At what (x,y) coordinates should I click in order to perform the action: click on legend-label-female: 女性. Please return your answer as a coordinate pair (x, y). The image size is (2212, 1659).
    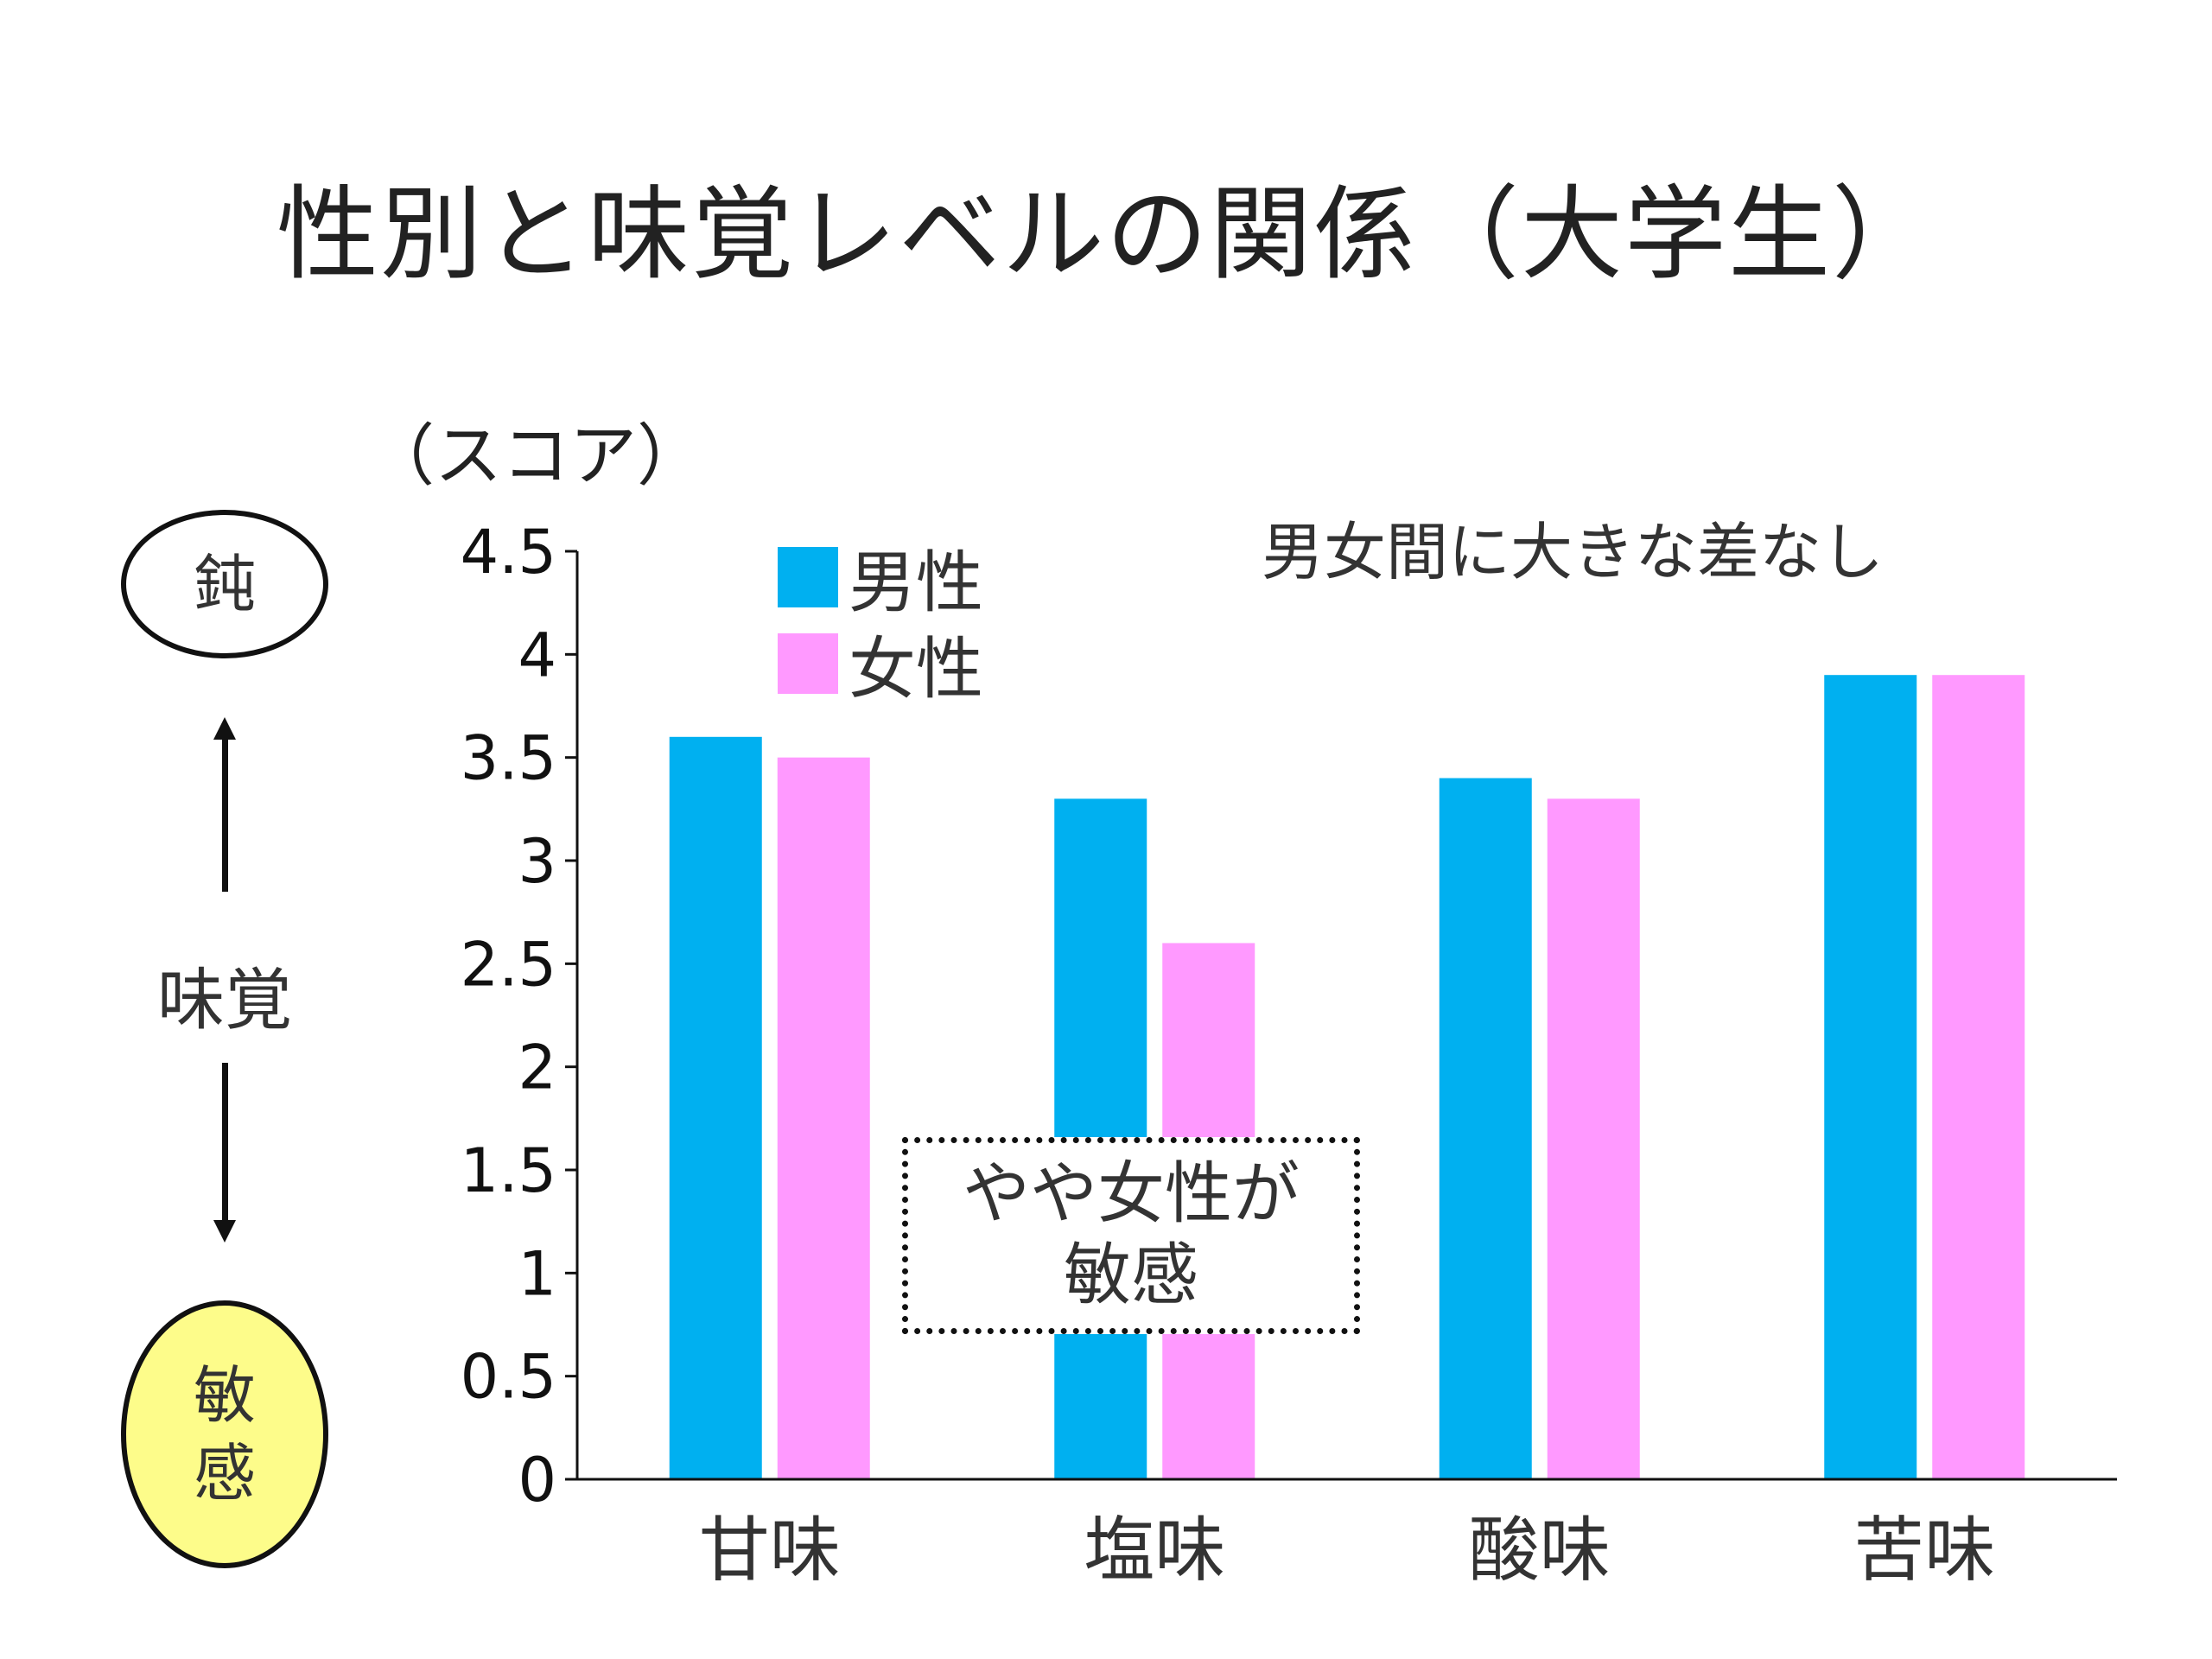
    Looking at the image, I should click on (916, 670).